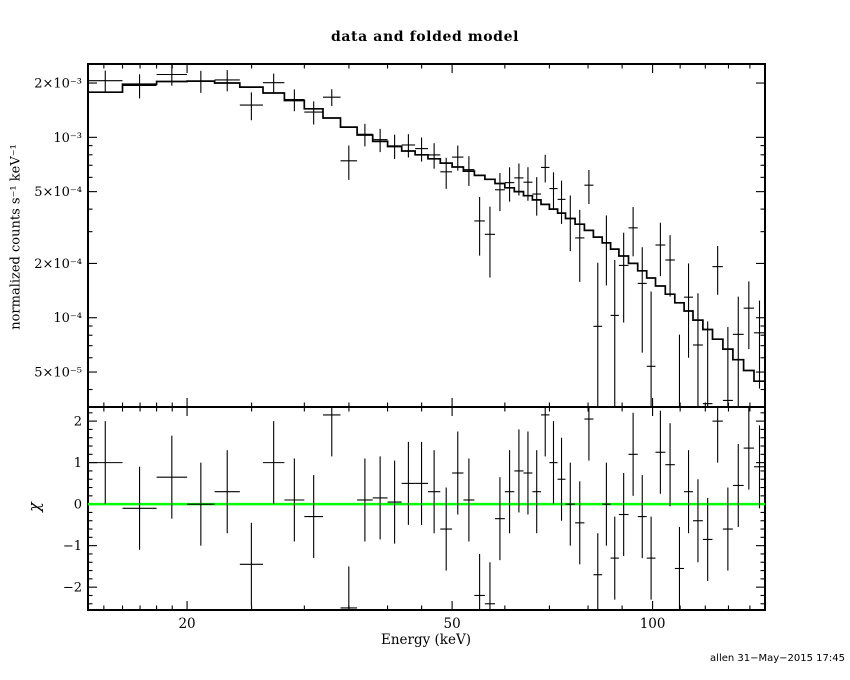  Describe the element at coordinates (58, 84) in the screenshot. I see `svg-text: 2×10⁻³` at that location.